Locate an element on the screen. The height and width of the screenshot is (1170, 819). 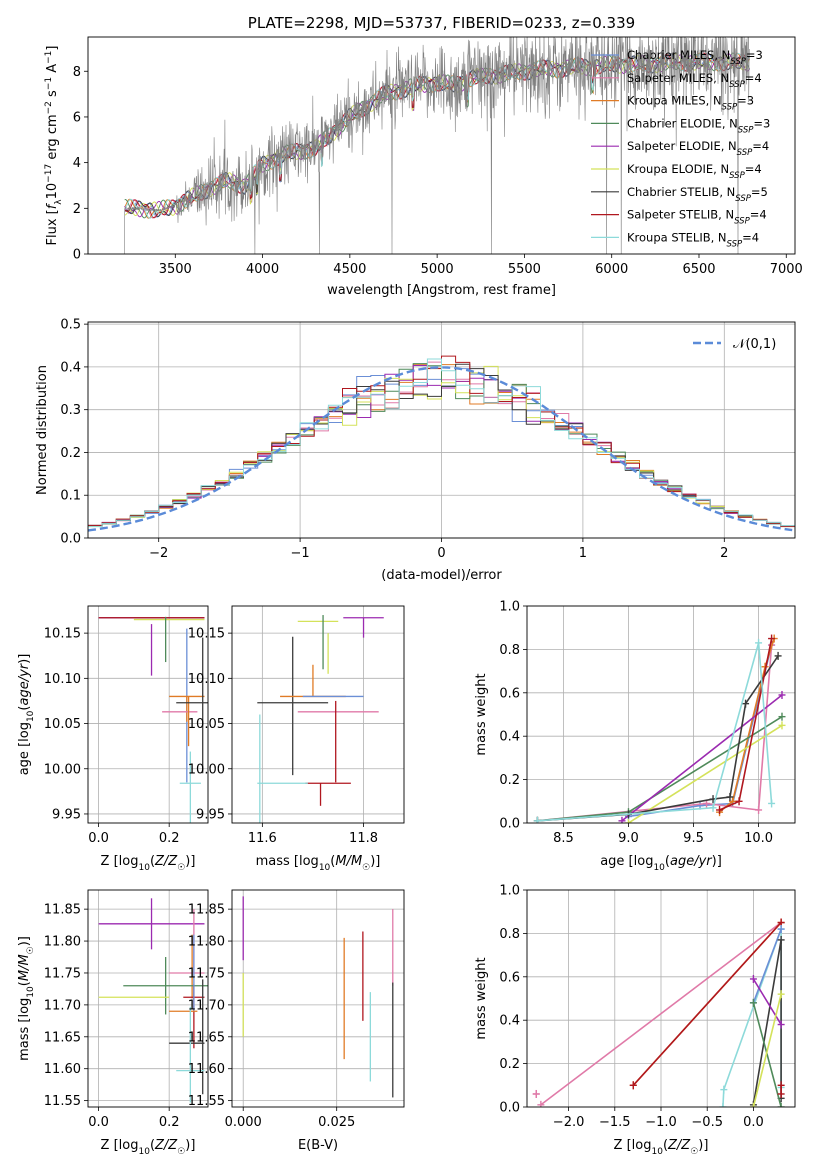
x-tick-label: 7000 is located at coordinates (786, 269).